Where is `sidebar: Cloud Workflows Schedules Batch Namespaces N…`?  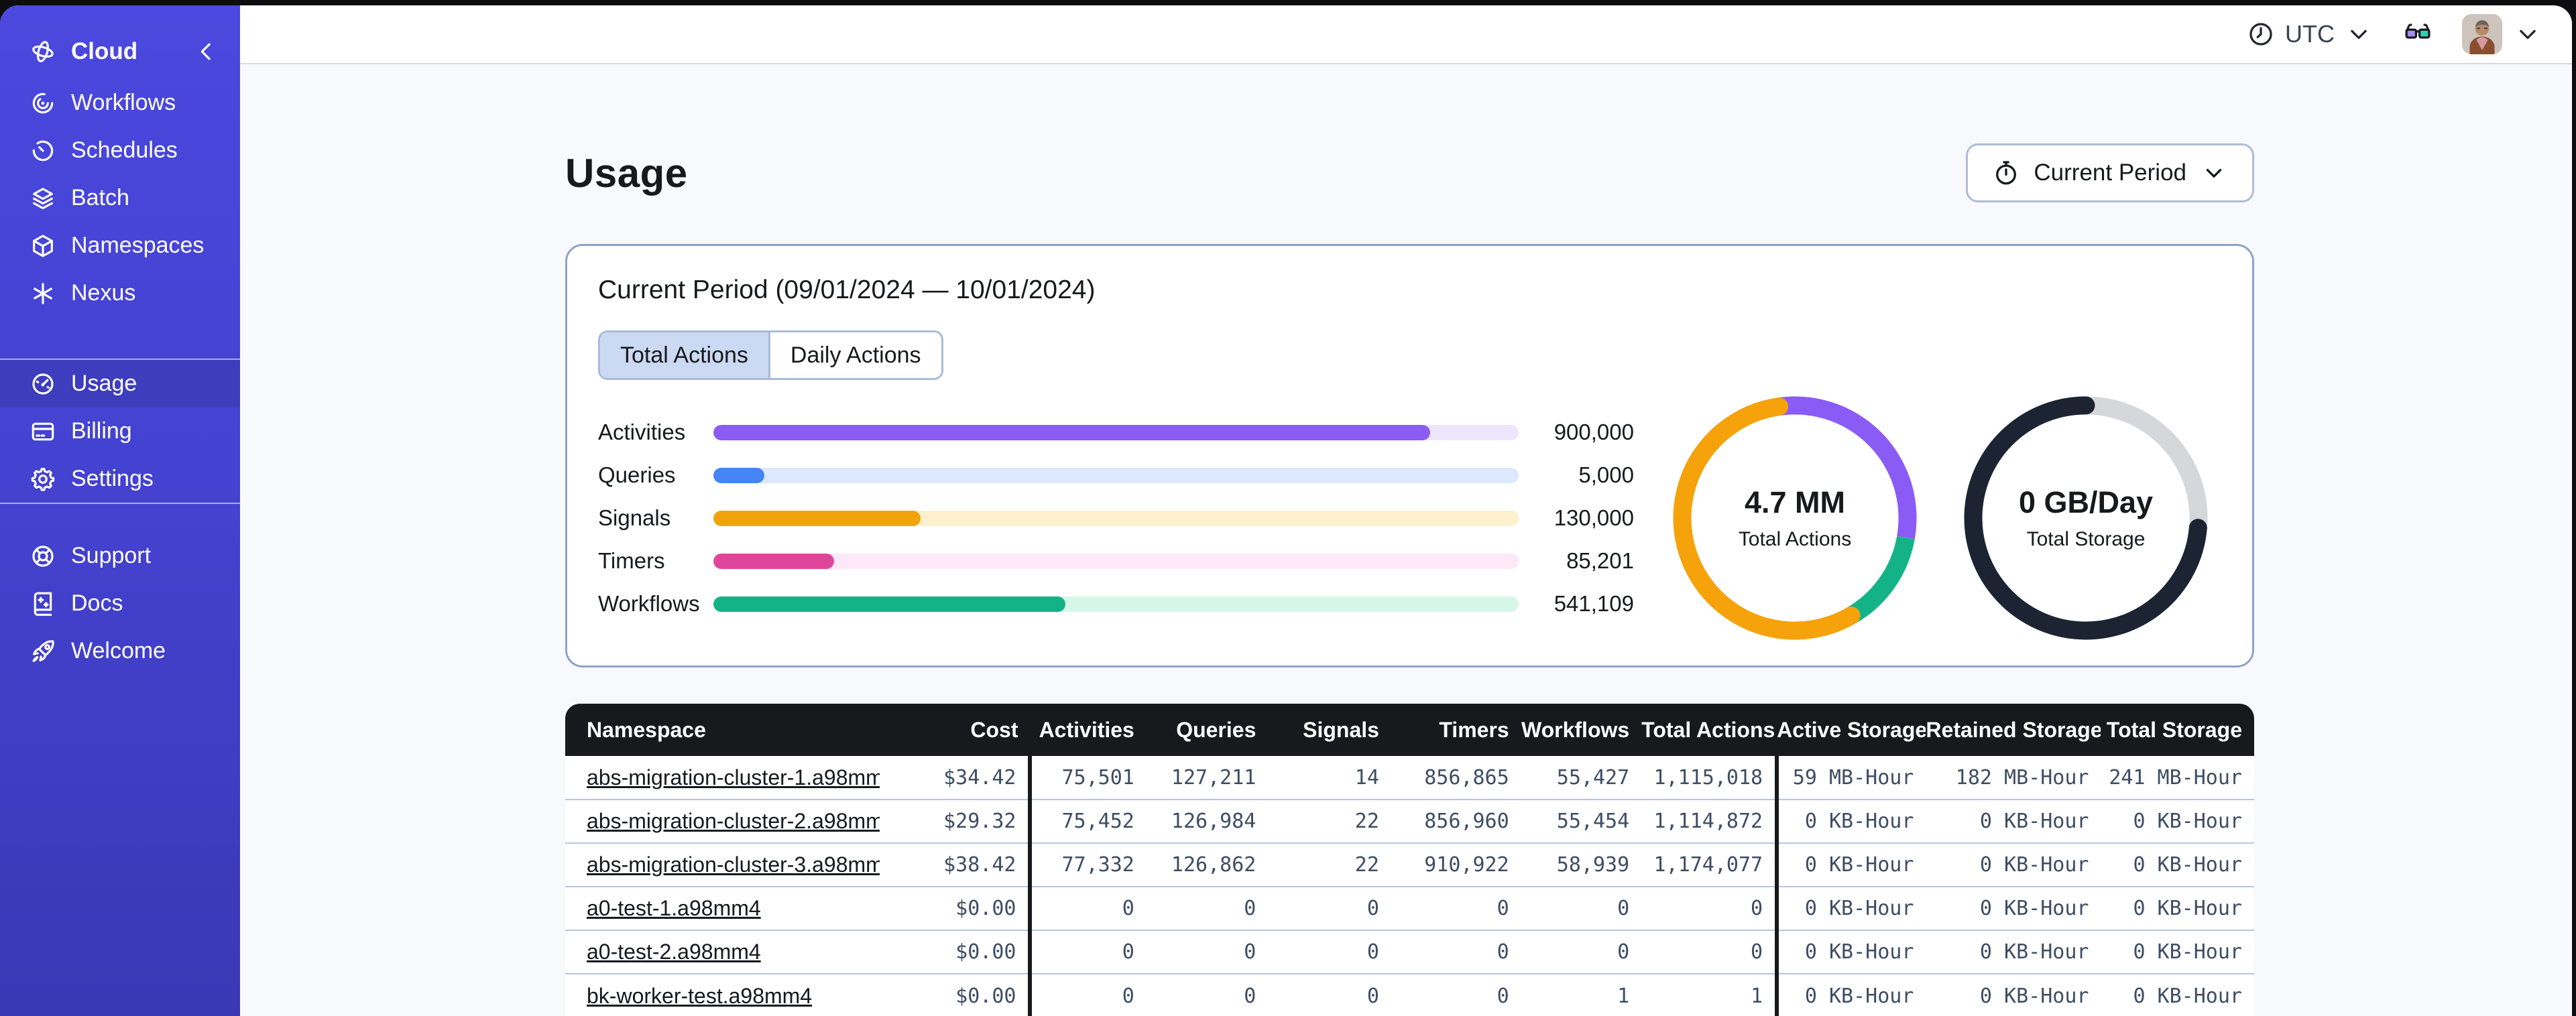
sidebar: Cloud Workflows Schedules Batch Namespaces N… is located at coordinates (120, 510).